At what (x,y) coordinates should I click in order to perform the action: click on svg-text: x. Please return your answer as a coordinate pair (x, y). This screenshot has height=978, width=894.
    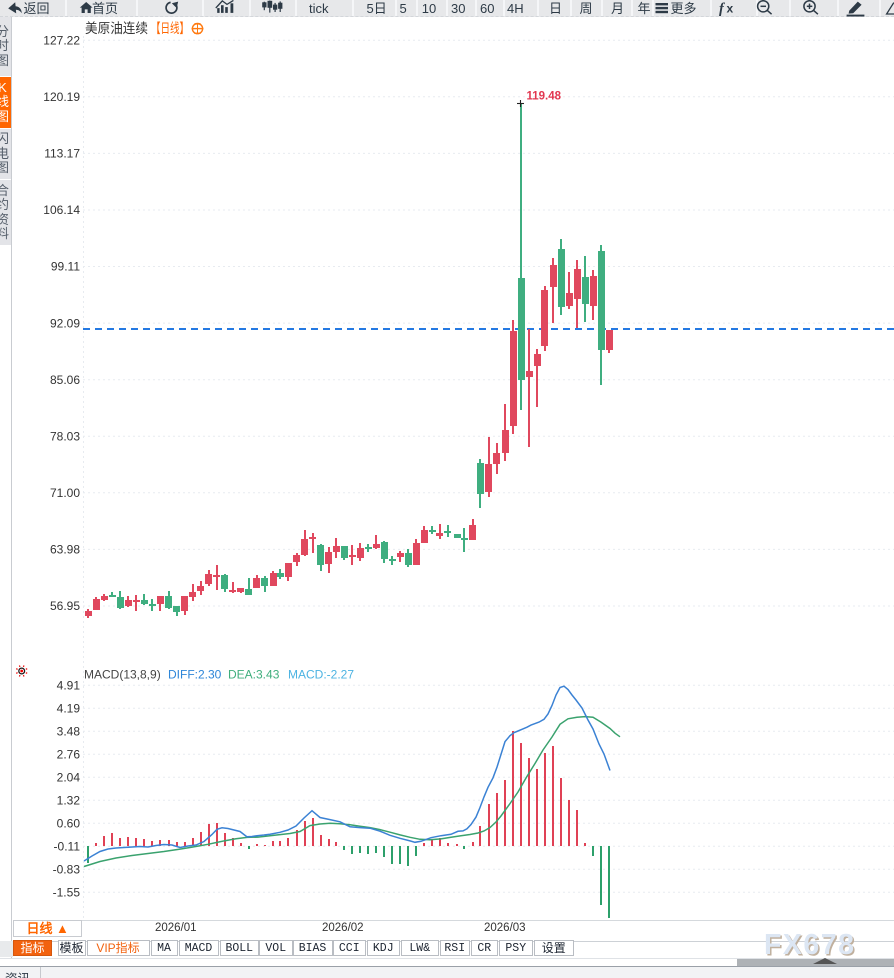
    Looking at the image, I should click on (730, 9).